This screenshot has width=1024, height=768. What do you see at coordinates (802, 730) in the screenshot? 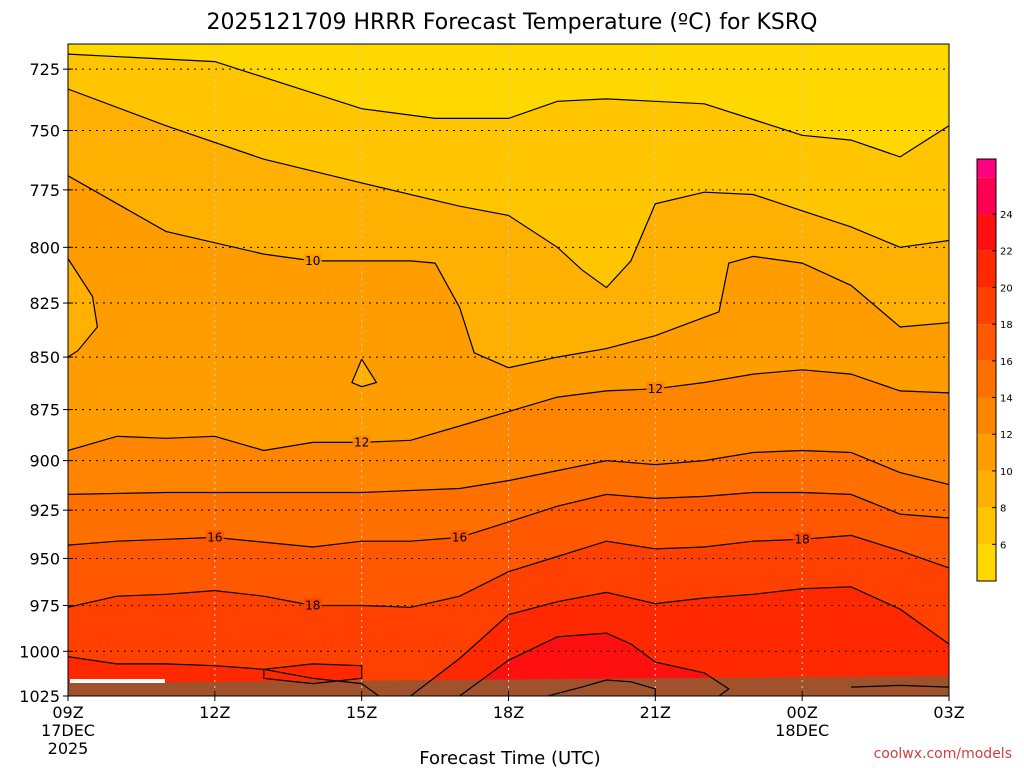
I see `x-tick-date: 18DEC` at bounding box center [802, 730].